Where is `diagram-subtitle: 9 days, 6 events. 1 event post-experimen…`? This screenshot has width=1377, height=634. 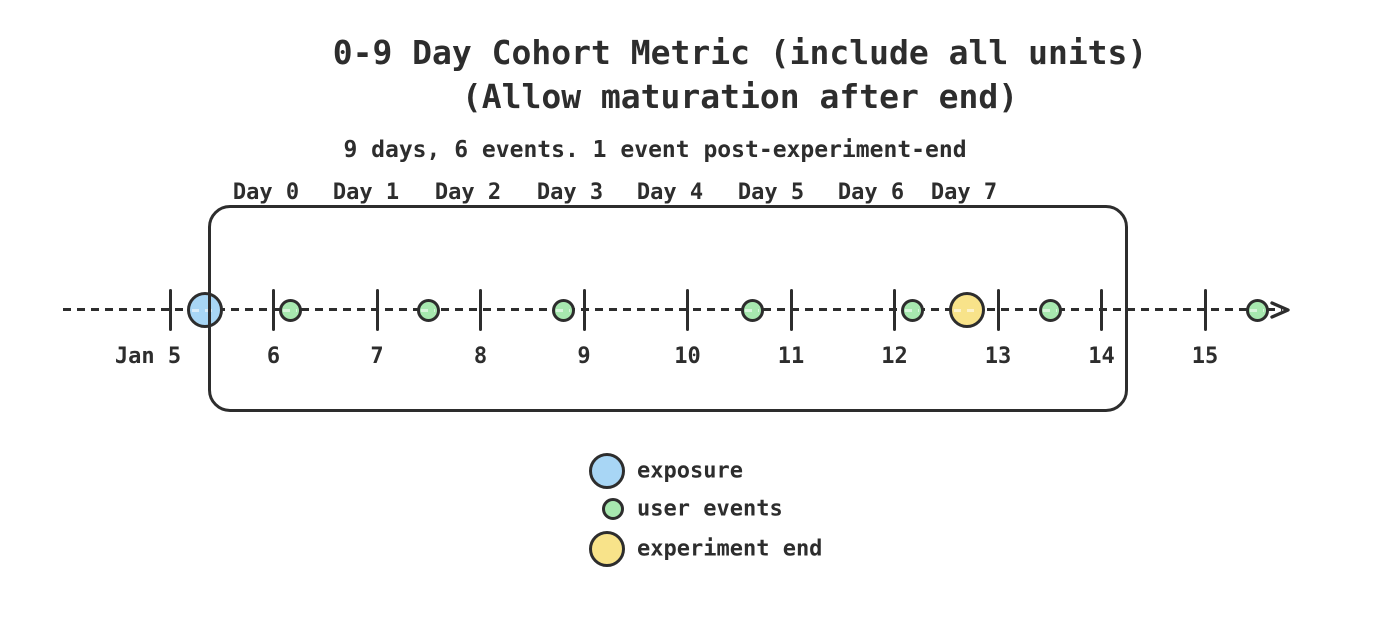
diagram-subtitle: 9 days, 6 events. 1 event post-experimen… is located at coordinates (655, 150).